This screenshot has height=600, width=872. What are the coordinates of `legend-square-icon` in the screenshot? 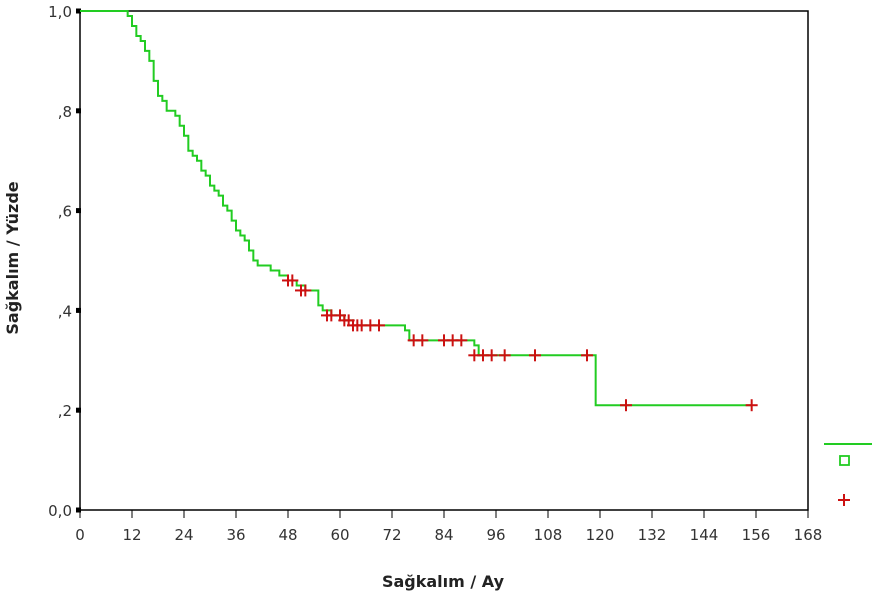 It's located at (844, 460).